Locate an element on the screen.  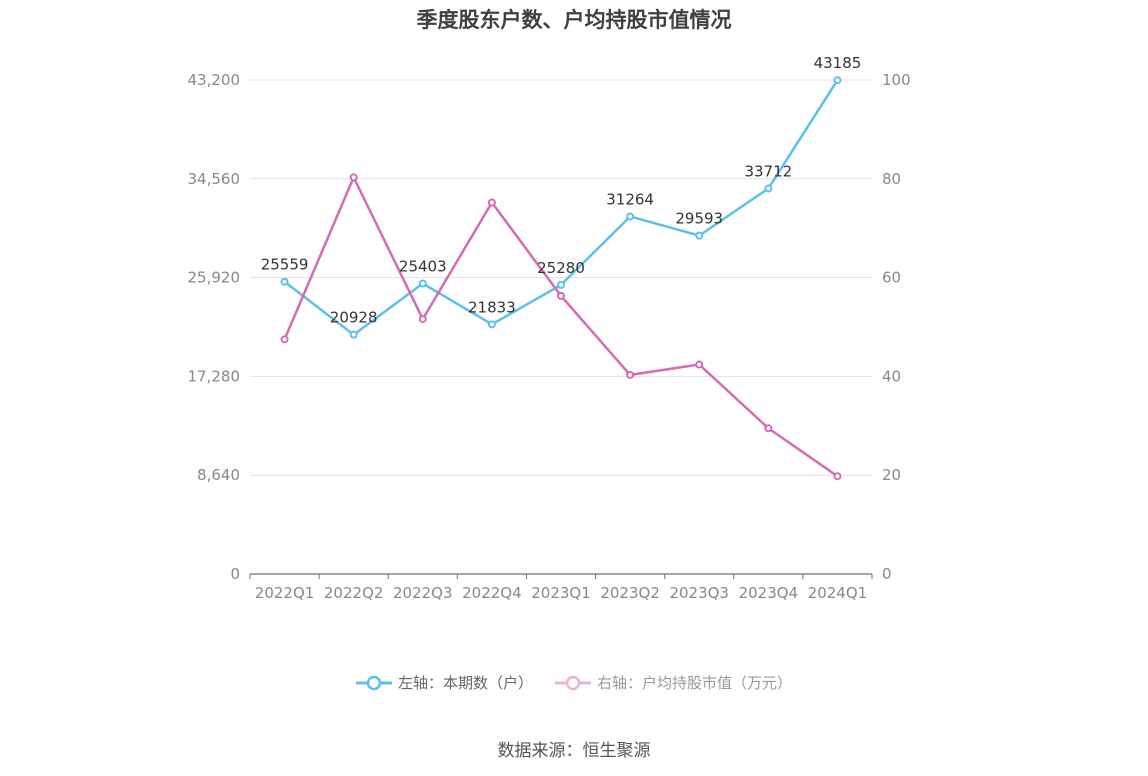
right-tick-label: 20 is located at coordinates (891, 475).